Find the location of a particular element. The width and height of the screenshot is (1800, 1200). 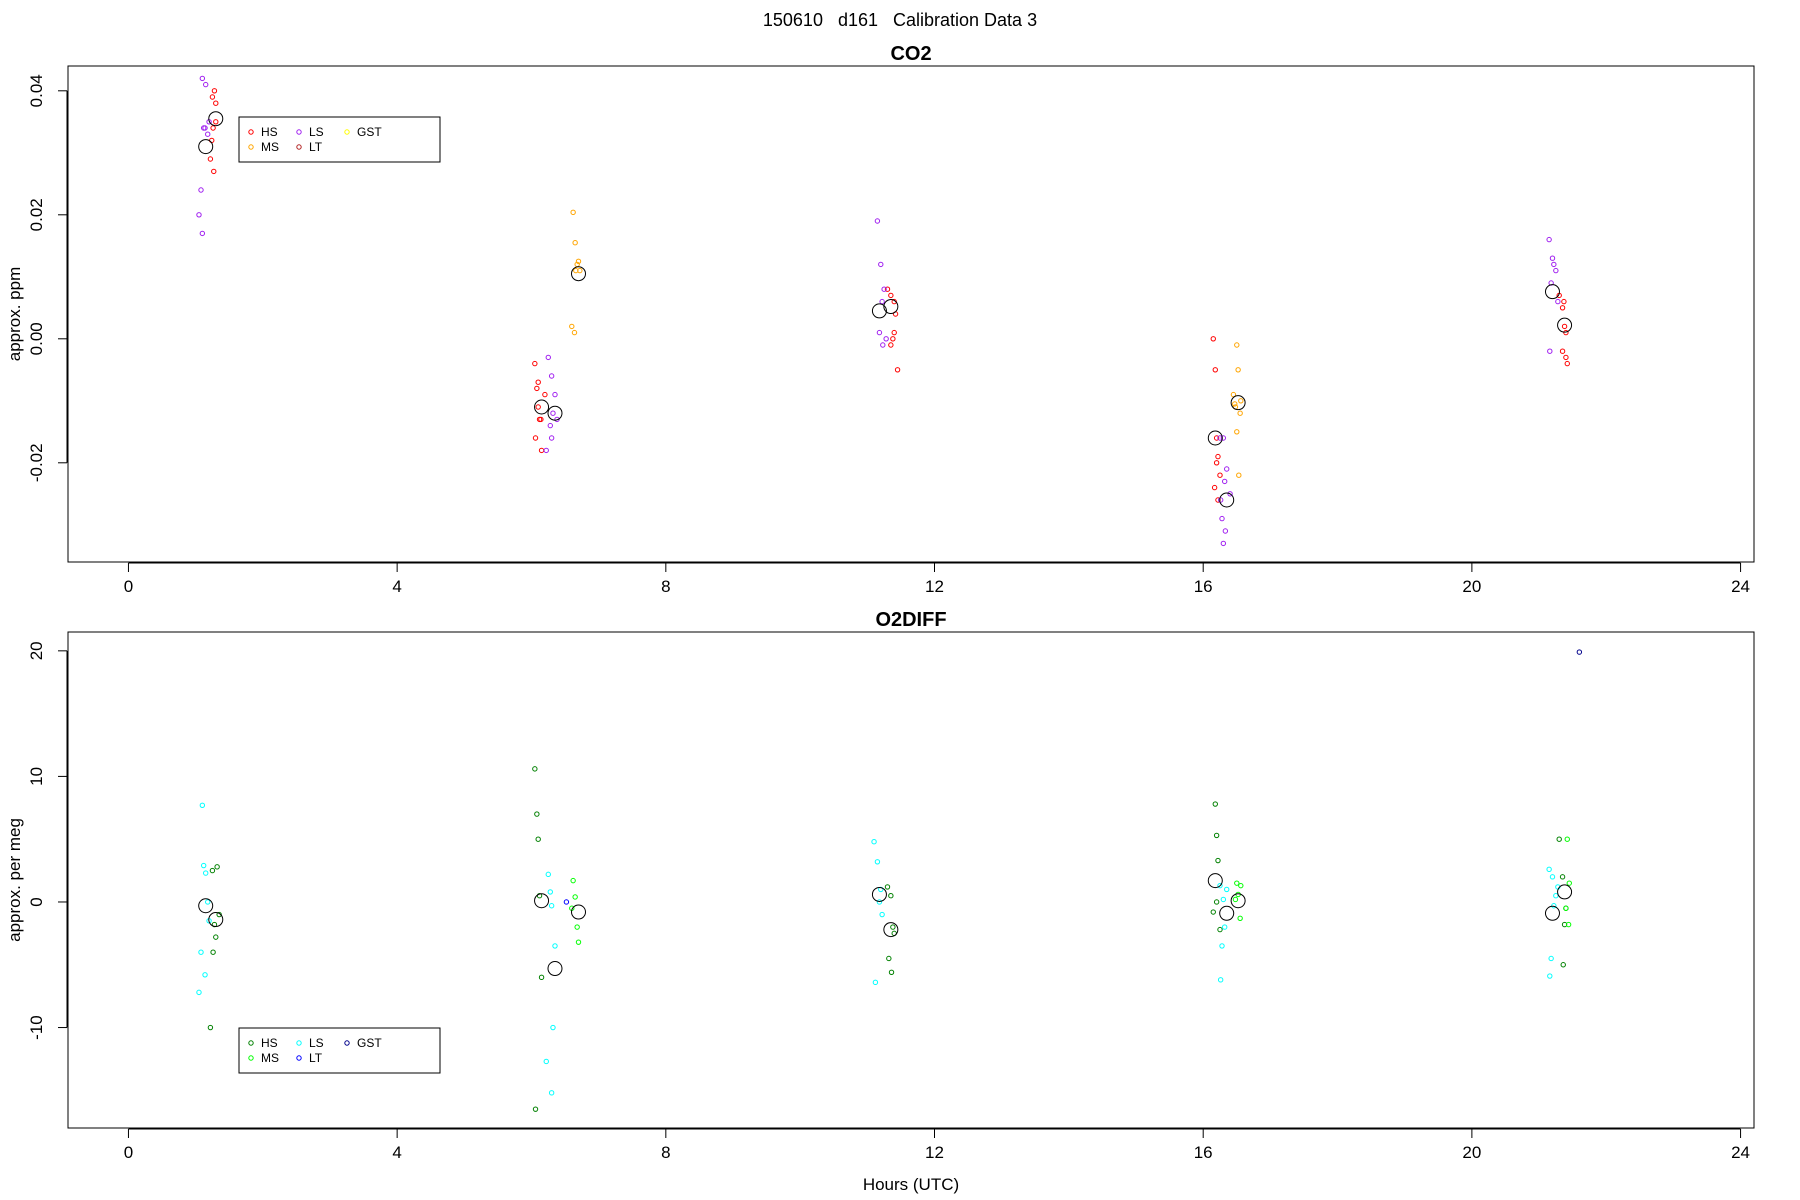

figure-title: 150610 d161 Calibration Data 3 is located at coordinates (900, 20).